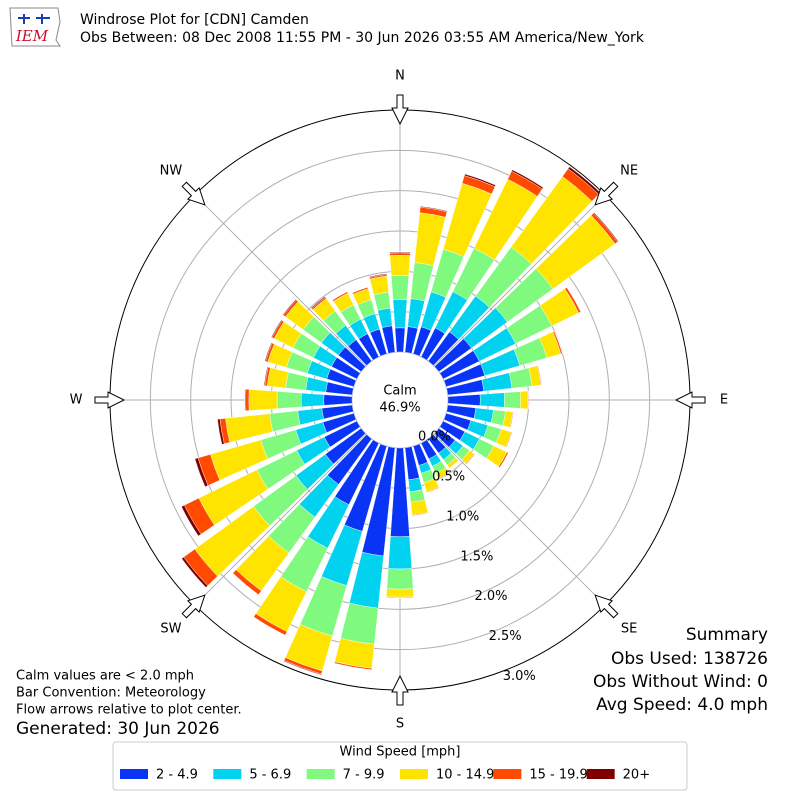 The image size is (800, 800). Describe the element at coordinates (727, 635) in the screenshot. I see `summary-title: Summary` at that location.